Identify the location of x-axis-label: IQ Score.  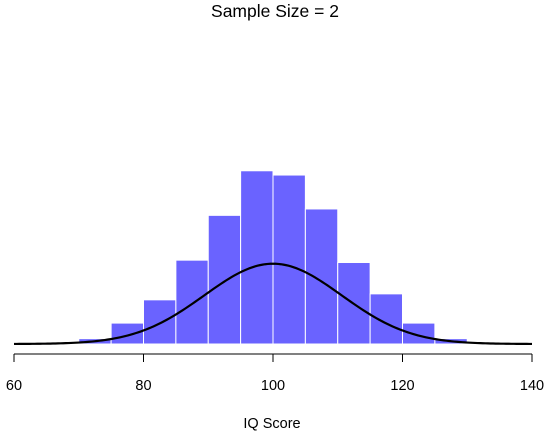
(271, 424).